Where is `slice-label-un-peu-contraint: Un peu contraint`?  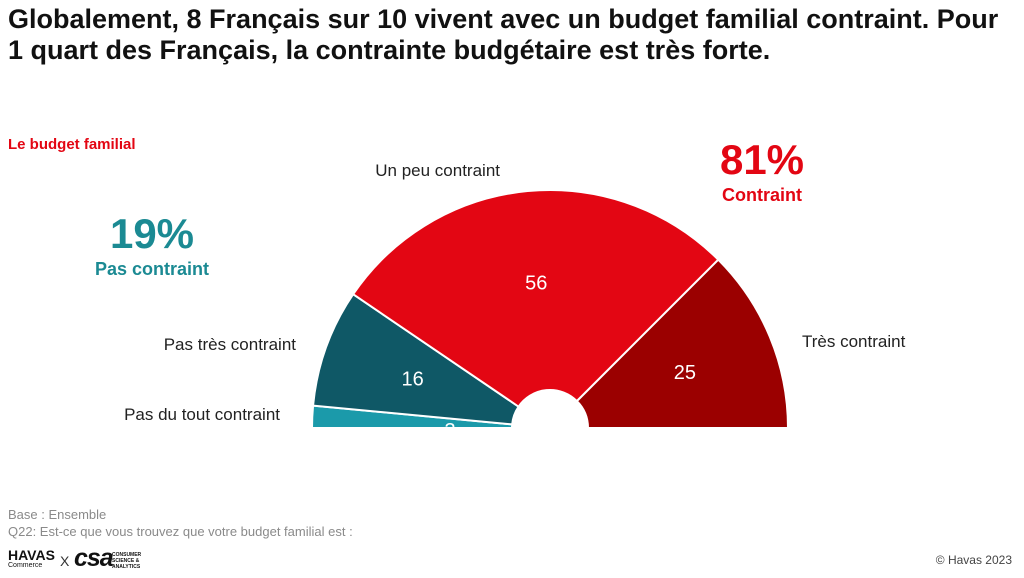 slice-label-un-peu-contraint: Un peu contraint is located at coordinates (437, 170).